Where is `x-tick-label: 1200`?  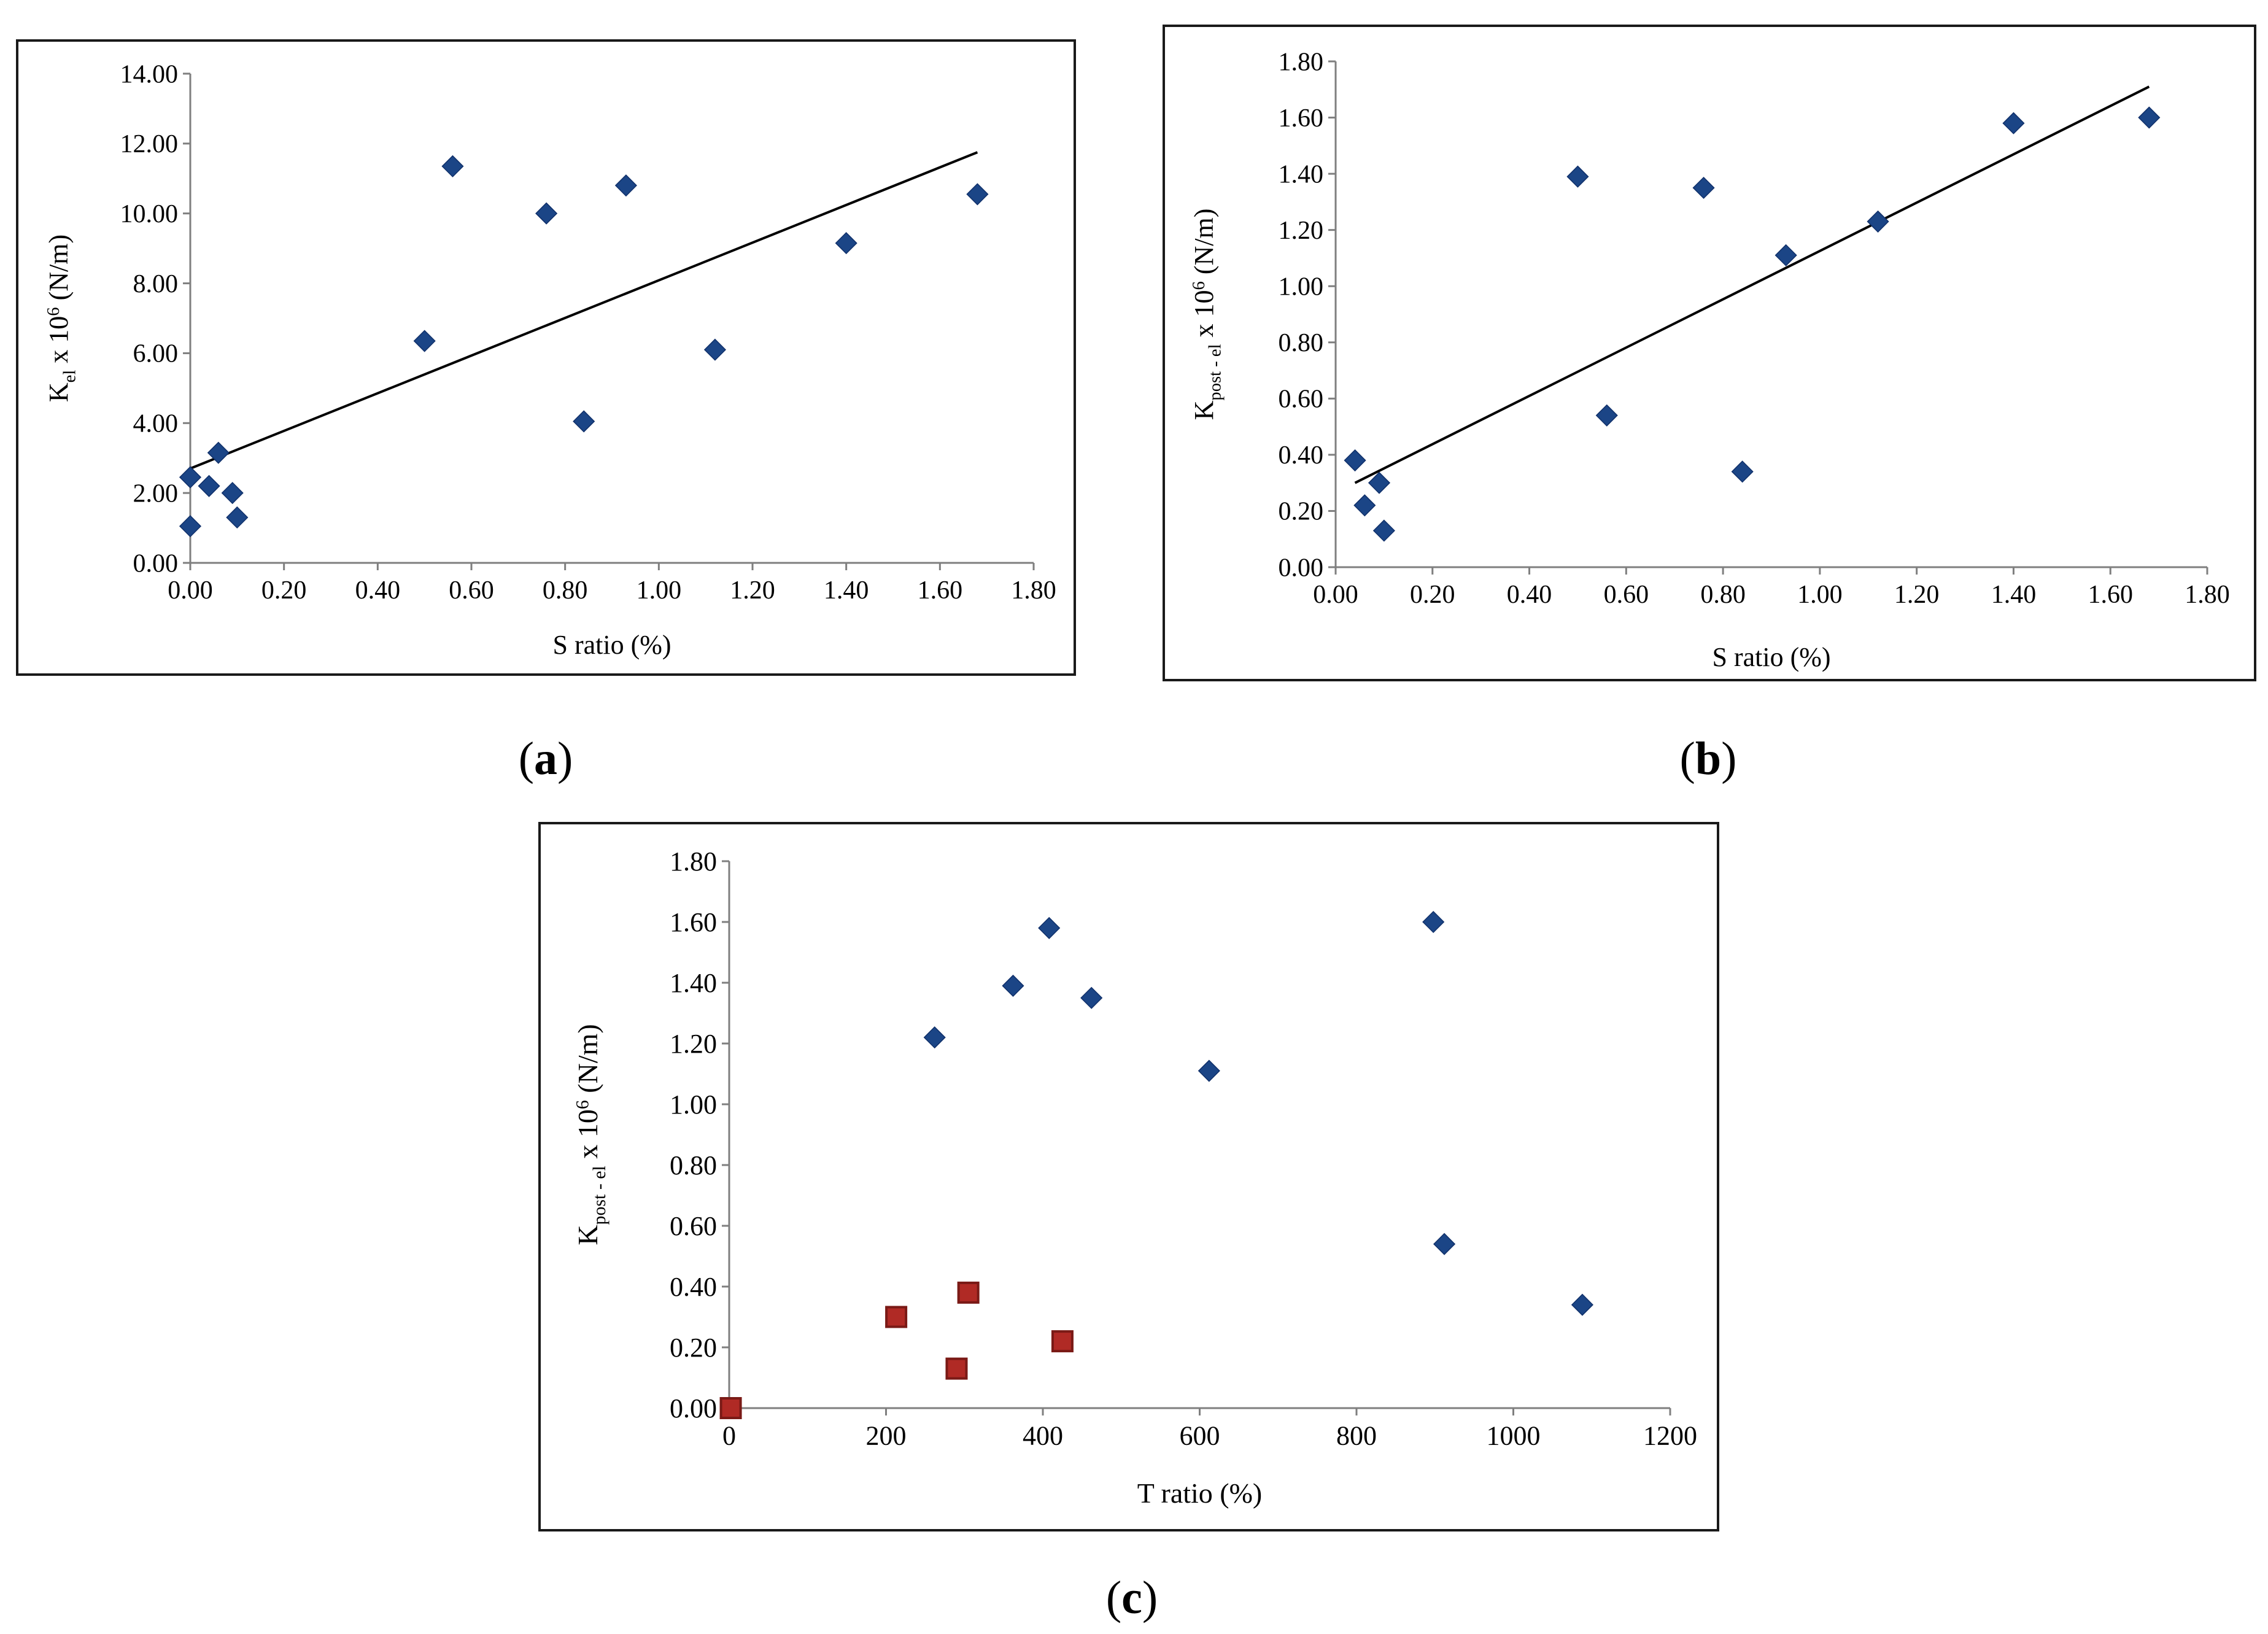
x-tick-label: 1200 is located at coordinates (1670, 1436).